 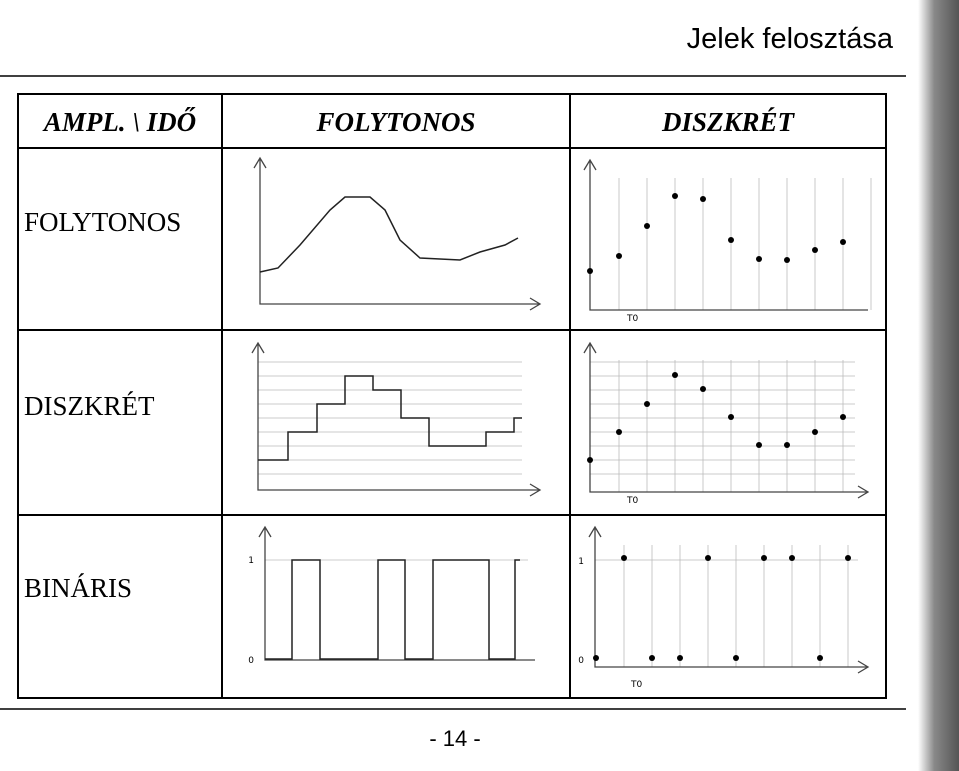 I want to click on page-title: Jelek felosztása, so click(x=790, y=39).